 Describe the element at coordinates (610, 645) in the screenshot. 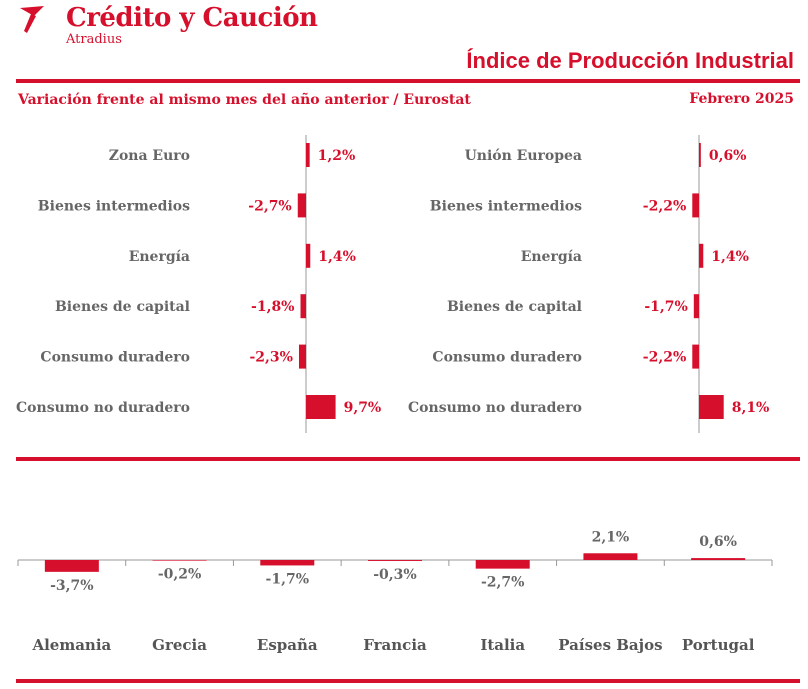

I see `category-label: Países Bajos` at that location.